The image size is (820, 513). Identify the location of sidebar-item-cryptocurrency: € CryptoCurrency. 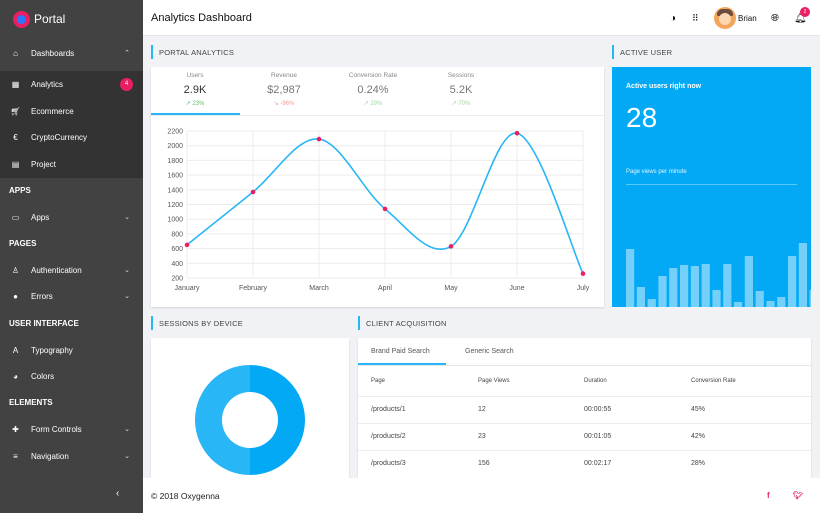
(71, 137).